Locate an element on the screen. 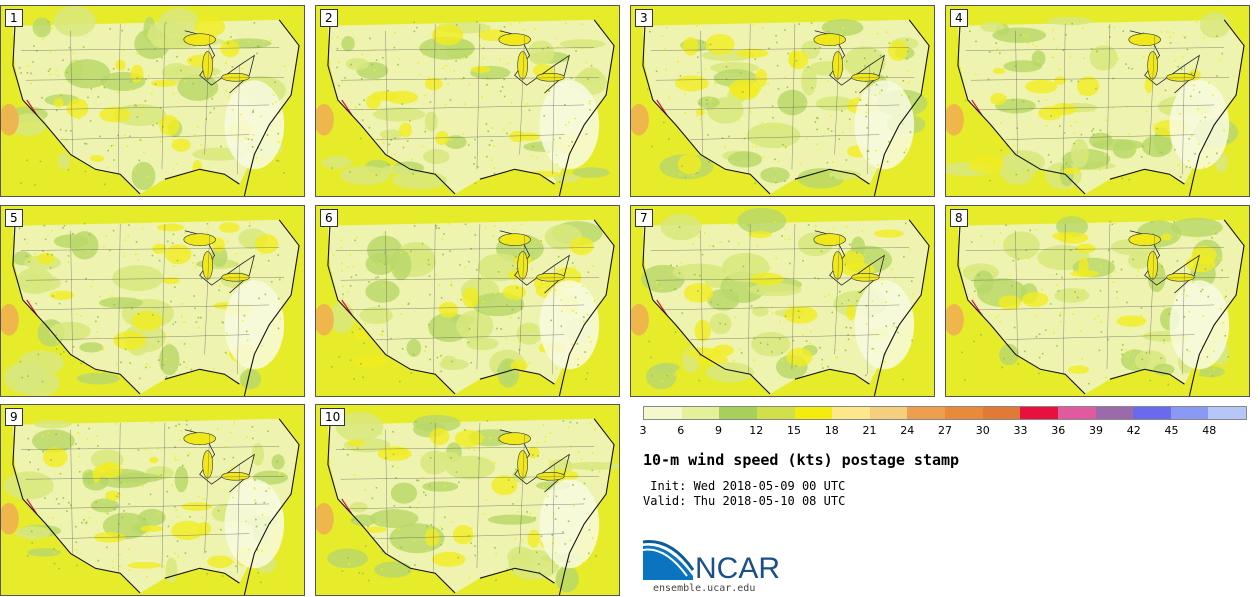  site-url: ensemble.ucar.edu is located at coordinates (704, 588).